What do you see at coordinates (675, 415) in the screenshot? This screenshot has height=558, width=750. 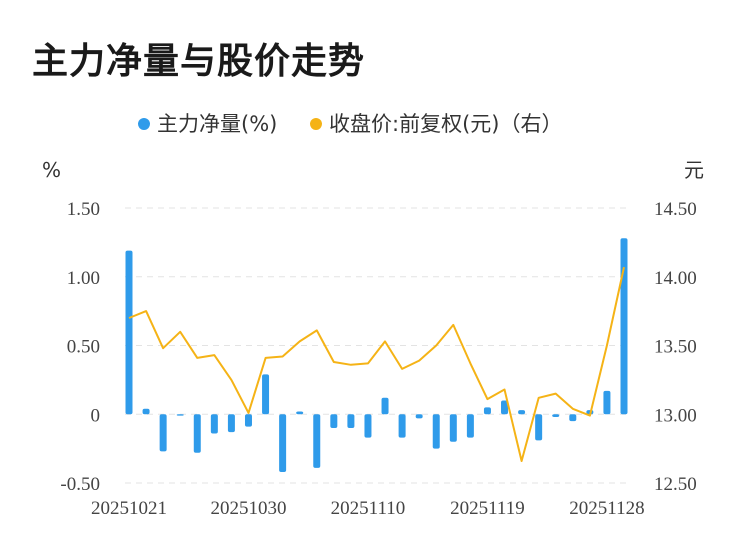 I see `right-tick-label: 13.00` at bounding box center [675, 415].